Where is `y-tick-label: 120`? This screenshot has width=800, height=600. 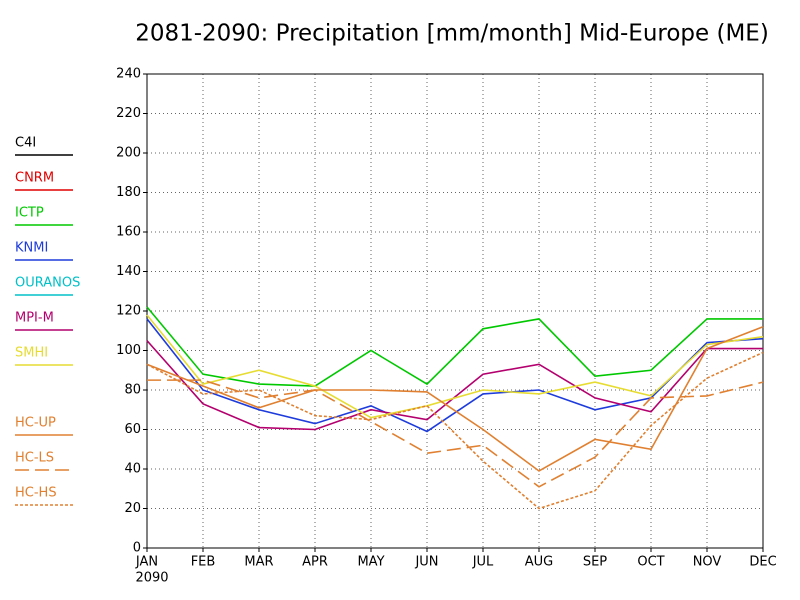
y-tick-label: 120 is located at coordinates (128, 311).